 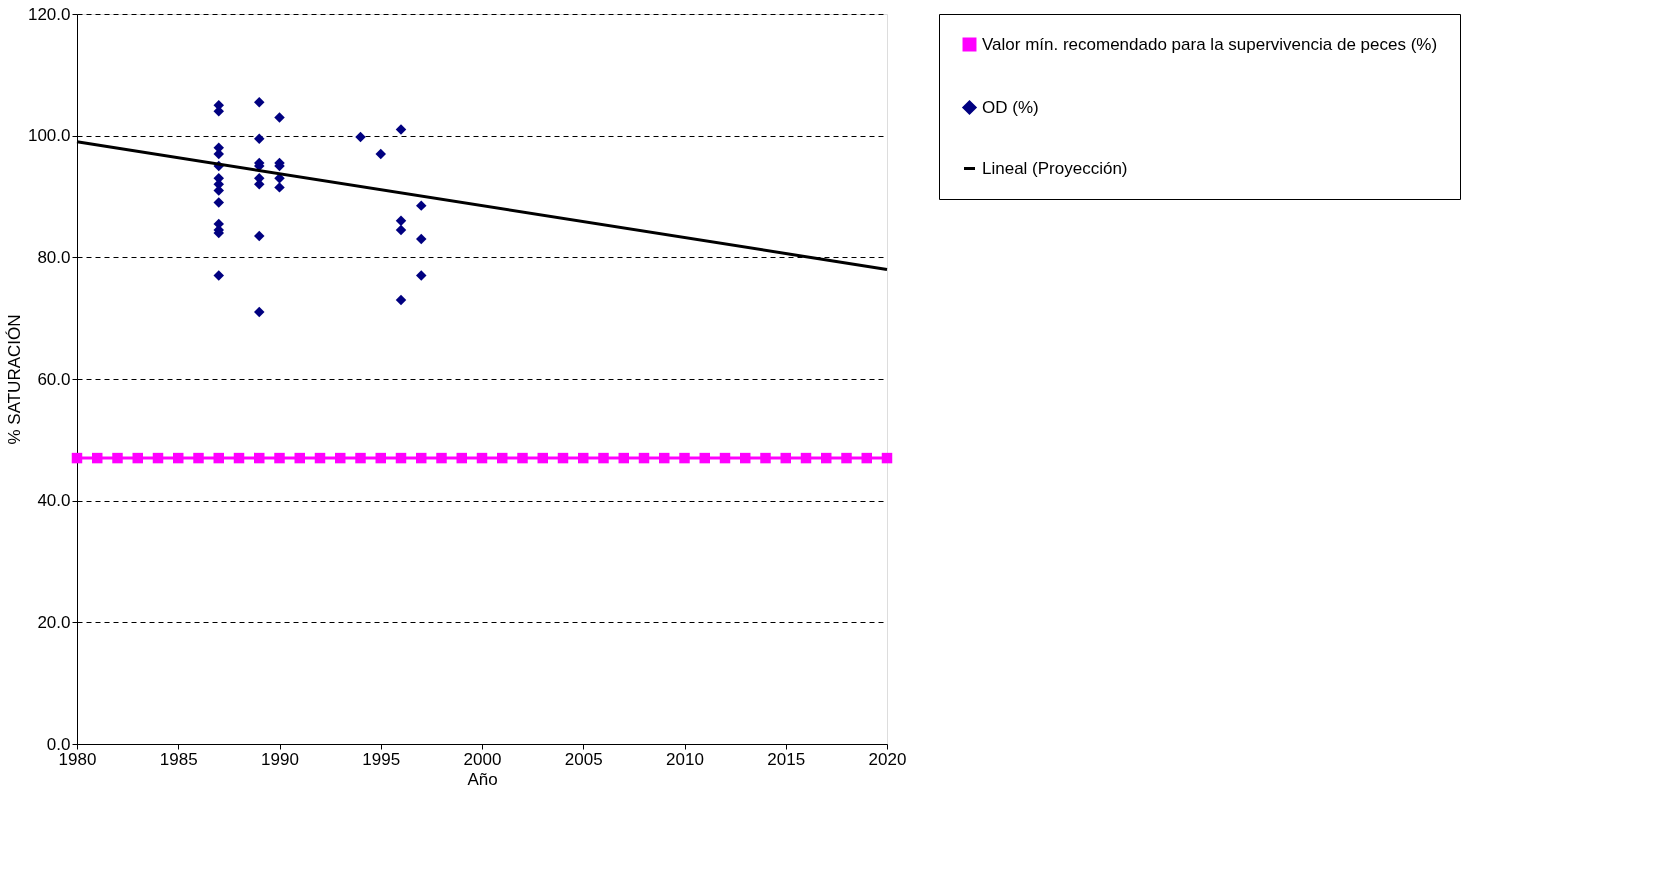 I want to click on legend-label: Lineal (Proyección), so click(x=1055, y=168).